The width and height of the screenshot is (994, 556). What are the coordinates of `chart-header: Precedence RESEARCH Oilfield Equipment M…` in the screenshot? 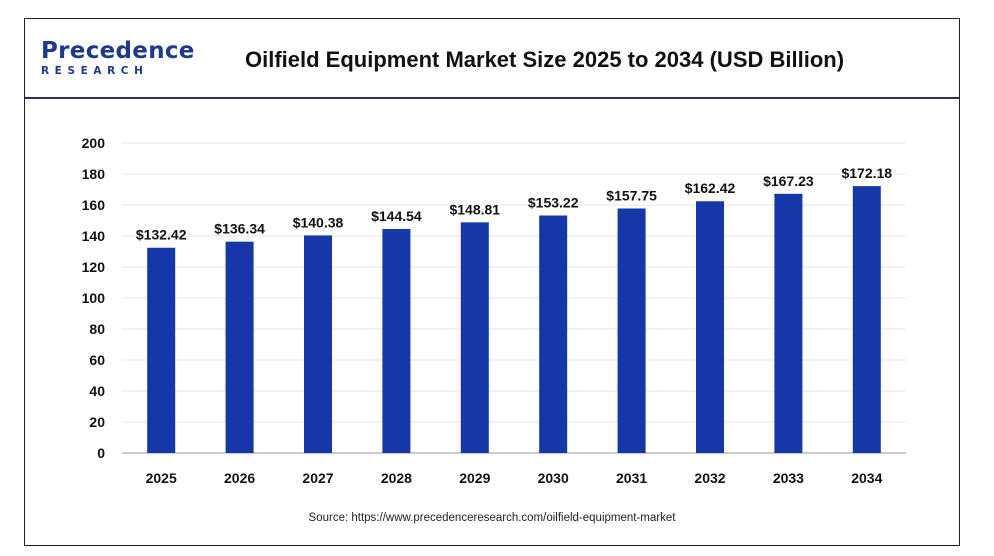 It's located at (492, 59).